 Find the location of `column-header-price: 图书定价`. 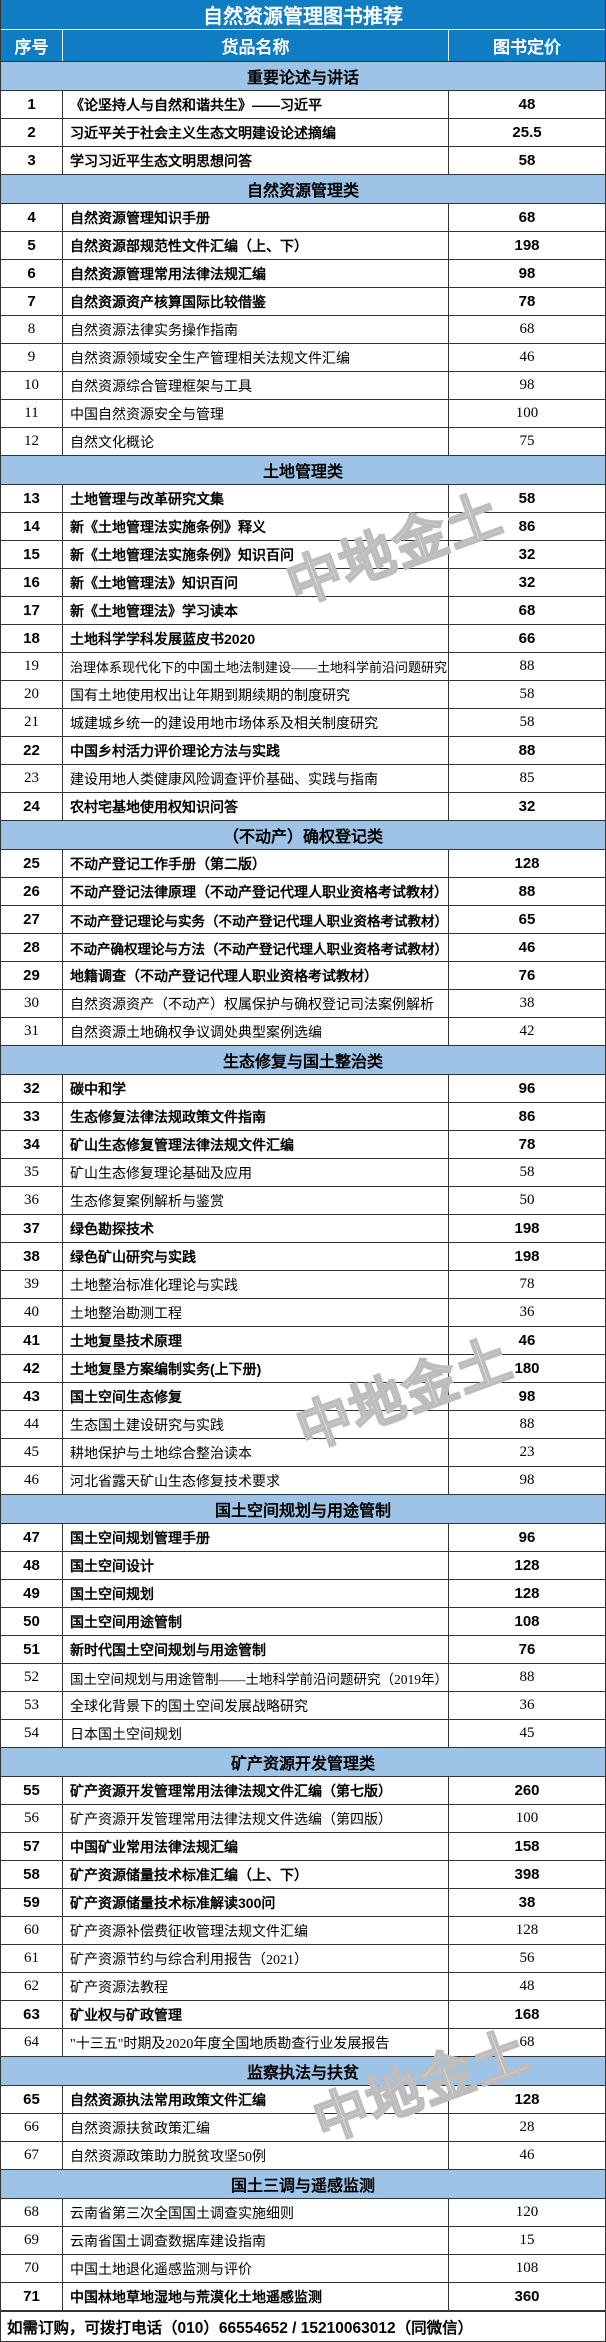

column-header-price: 图书定价 is located at coordinates (527, 47).